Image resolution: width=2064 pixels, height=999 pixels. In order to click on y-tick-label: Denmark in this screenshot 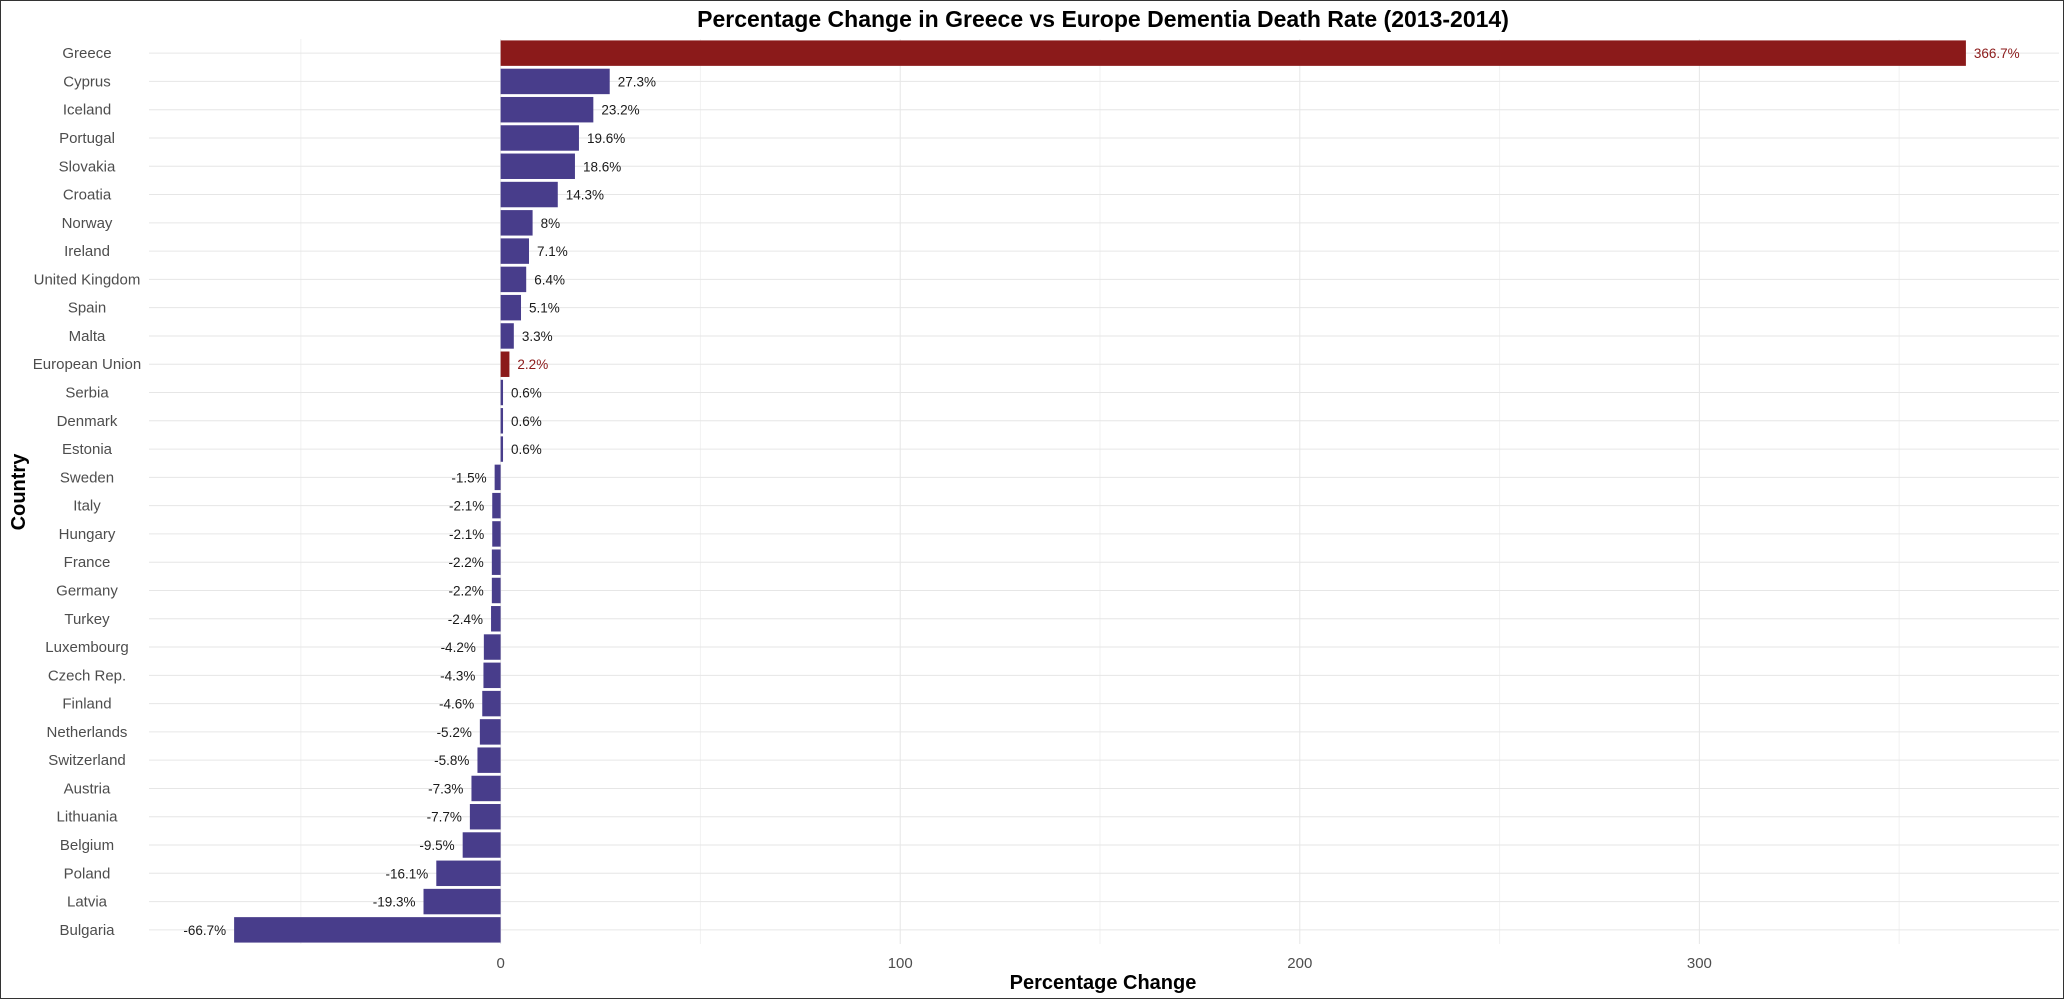, I will do `click(87, 421)`.